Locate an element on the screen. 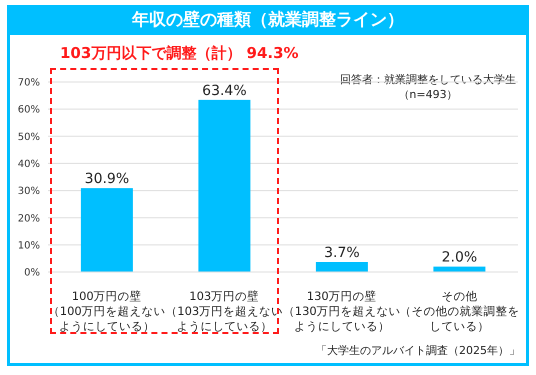 The image size is (536, 375). x-tick-label: 130万円の壁（130万円を超えないようにしている） is located at coordinates (341, 311).